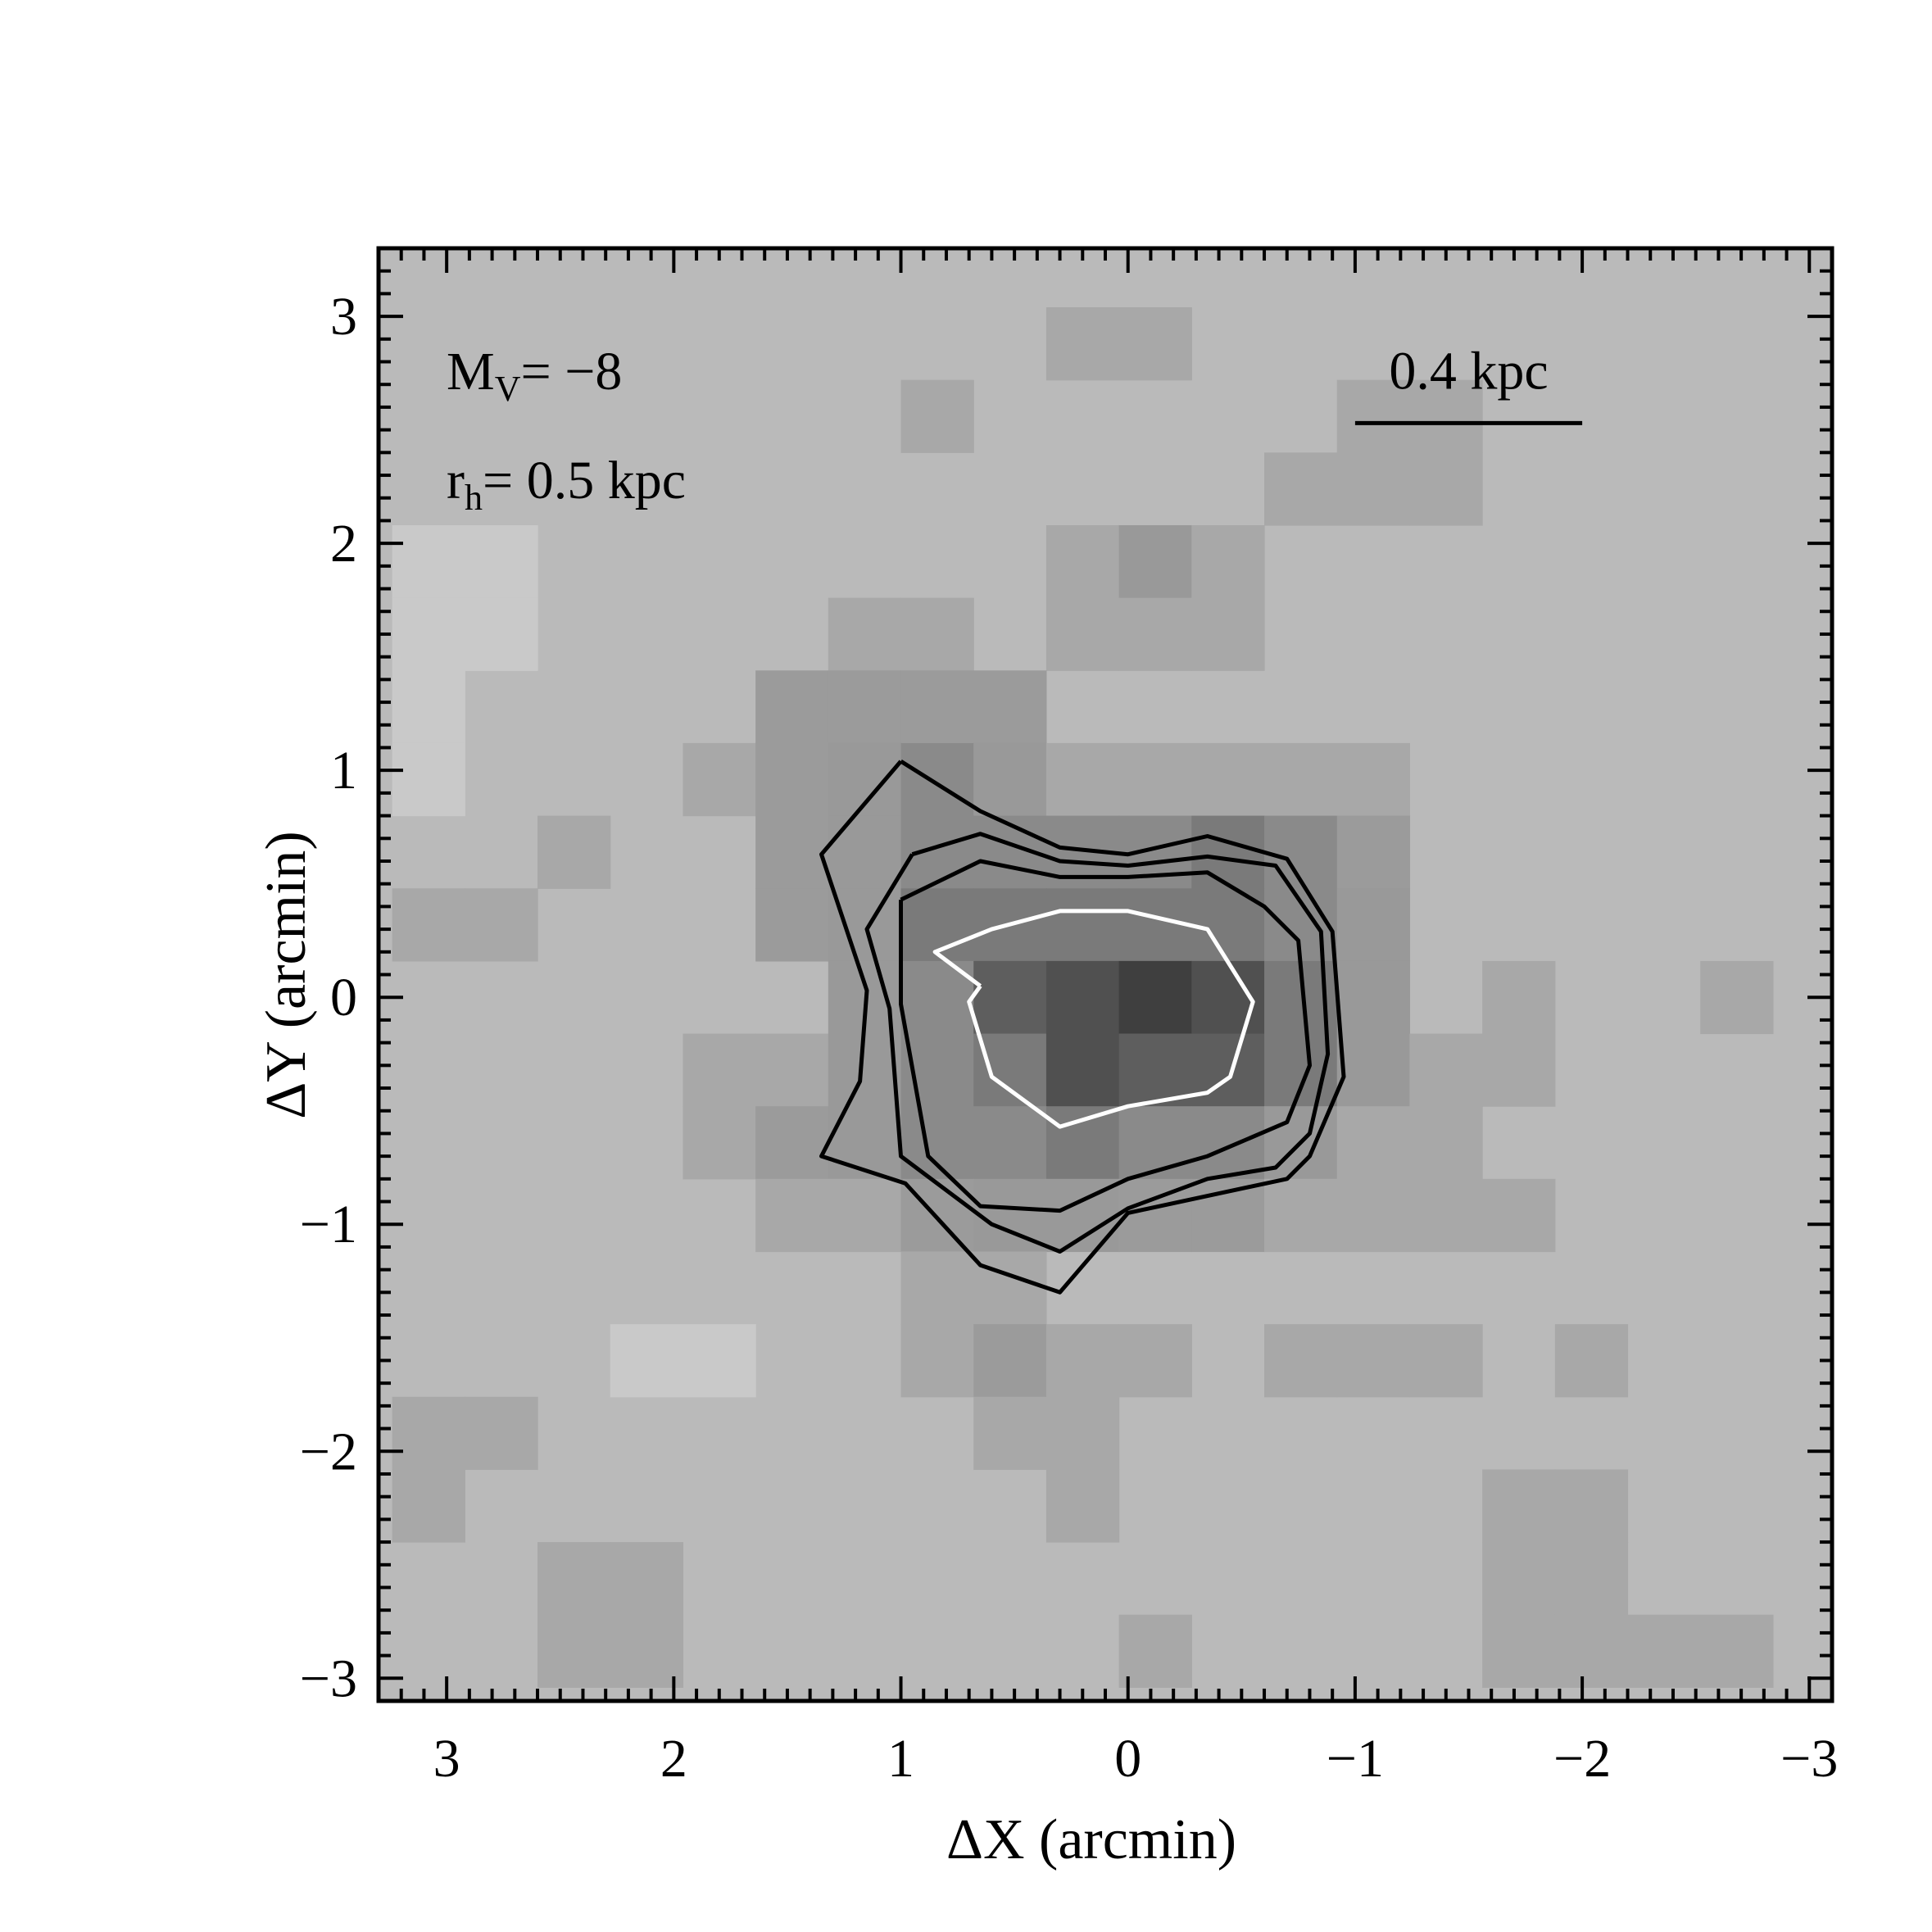 The image size is (1932, 1932). I want to click on y-tick-label: −1, so click(328, 1224).